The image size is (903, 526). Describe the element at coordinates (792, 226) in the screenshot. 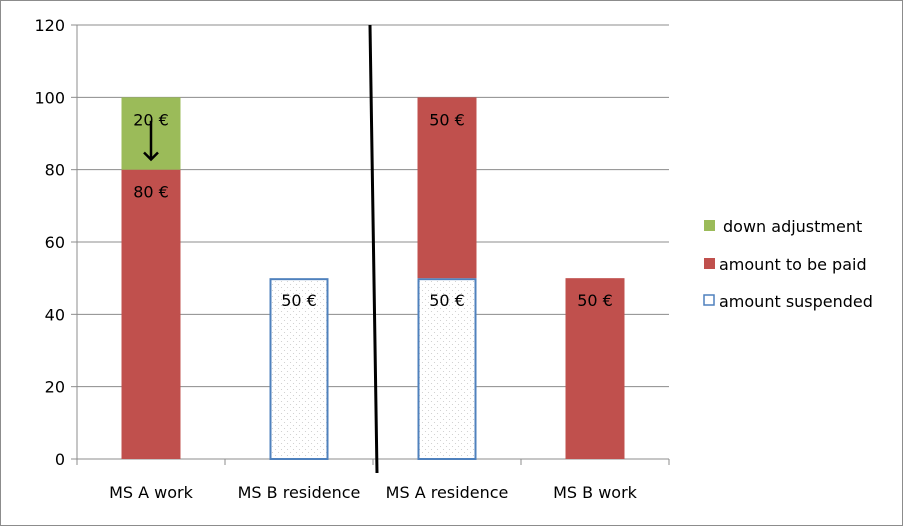

I see `legend-label: down adjustment` at that location.